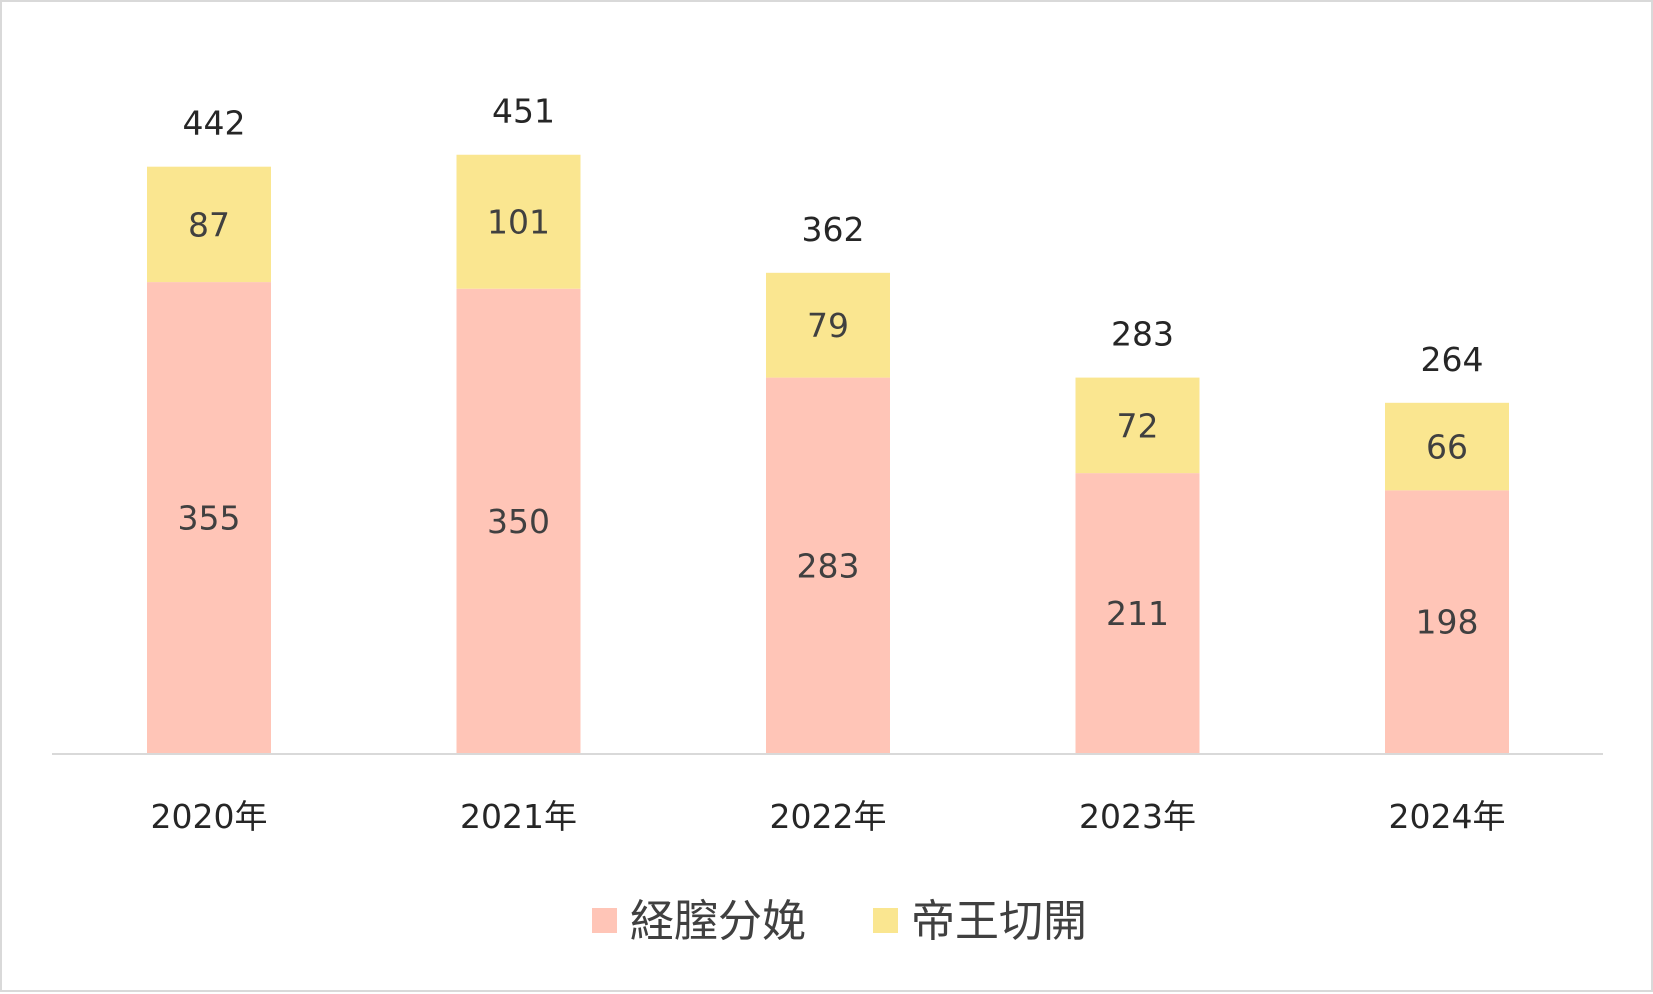 This screenshot has width=1653, height=994. I want to click on data-label-vaginal-3: 211, so click(1137, 613).